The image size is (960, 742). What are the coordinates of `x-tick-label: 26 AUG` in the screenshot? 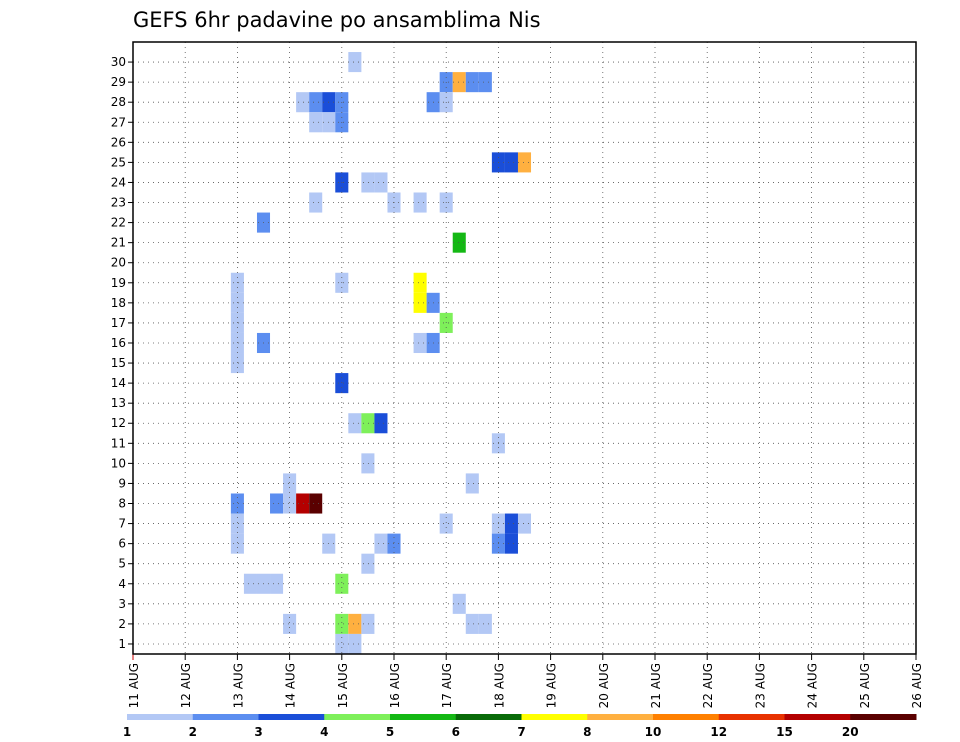 It's located at (917, 685).